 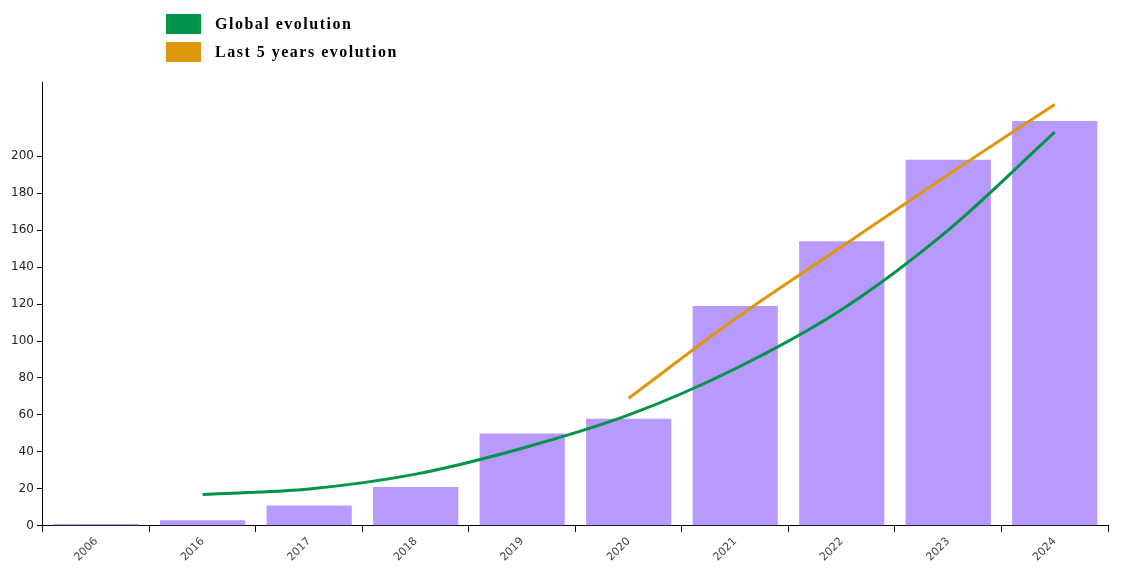 What do you see at coordinates (22, 340) in the screenshot?
I see `y-tick-label: 100` at bounding box center [22, 340].